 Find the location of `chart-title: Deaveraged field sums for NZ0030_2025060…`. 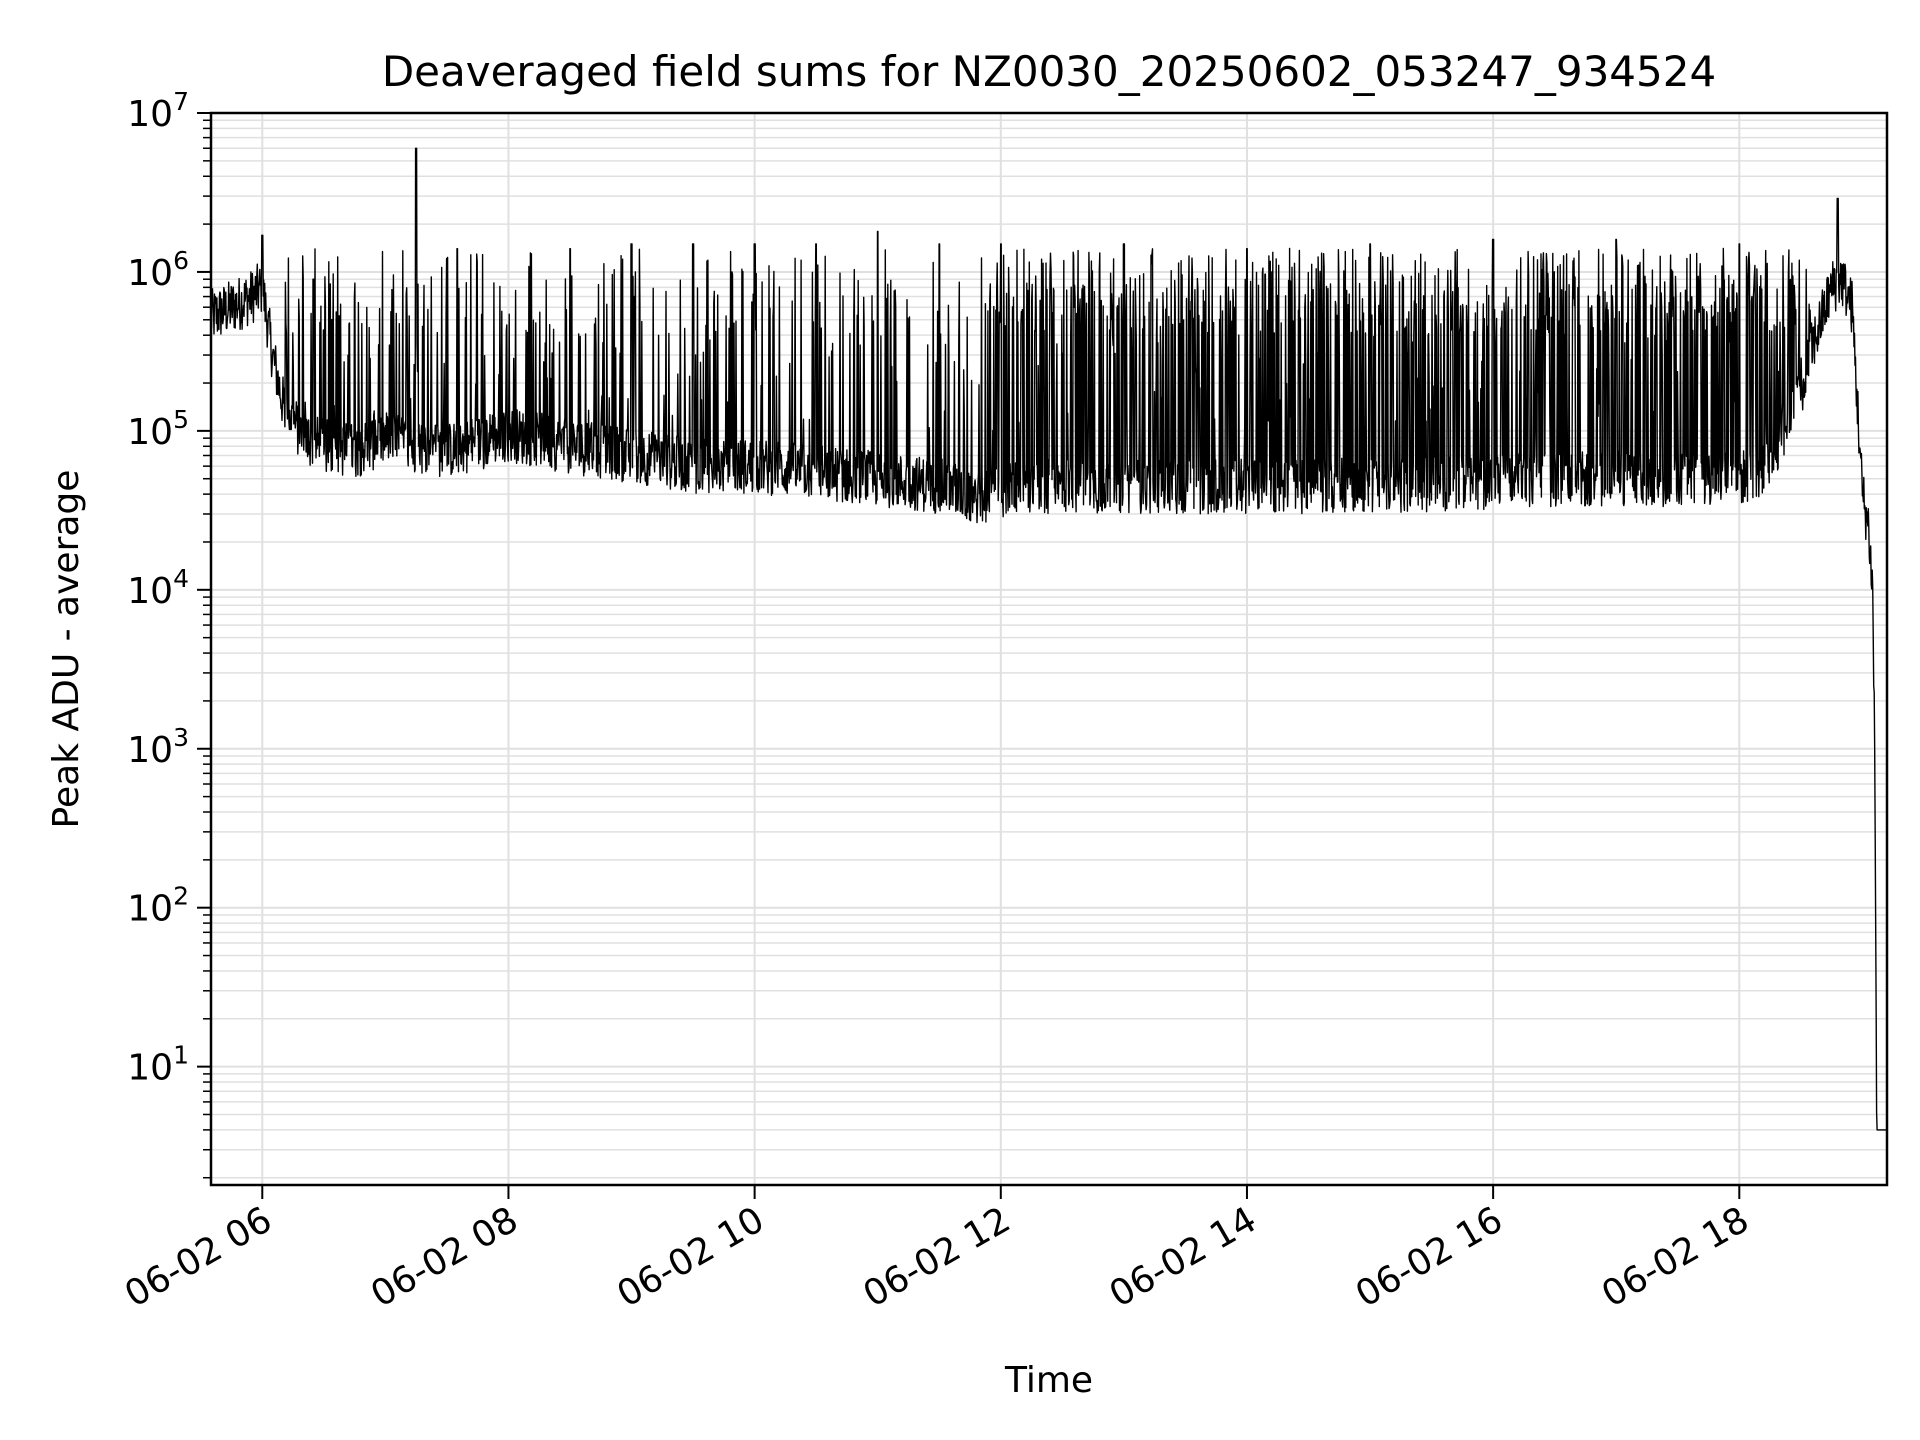

chart-title: Deaveraged field sums for NZ0030_2025060… is located at coordinates (1049, 71).